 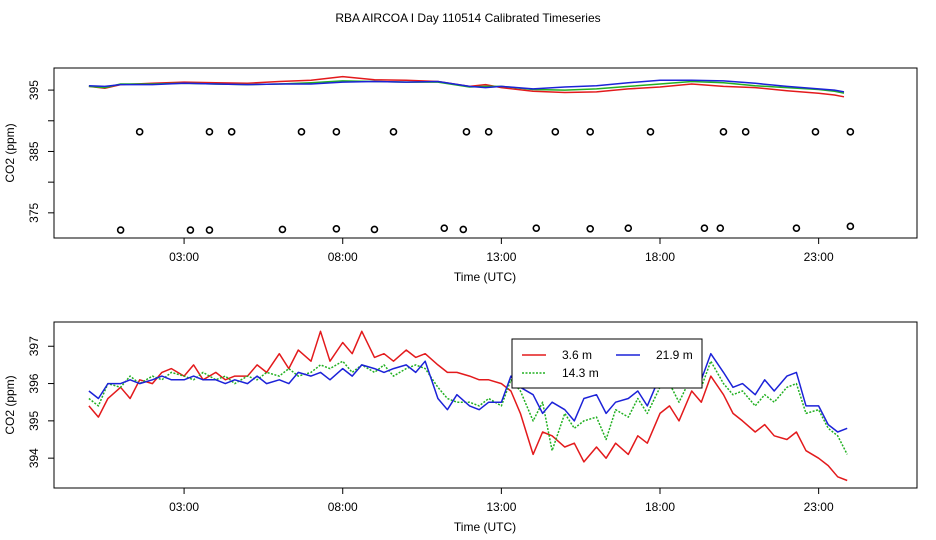 I want to click on panel-bottom-xlabel: Time (UTC), so click(x=485, y=527).